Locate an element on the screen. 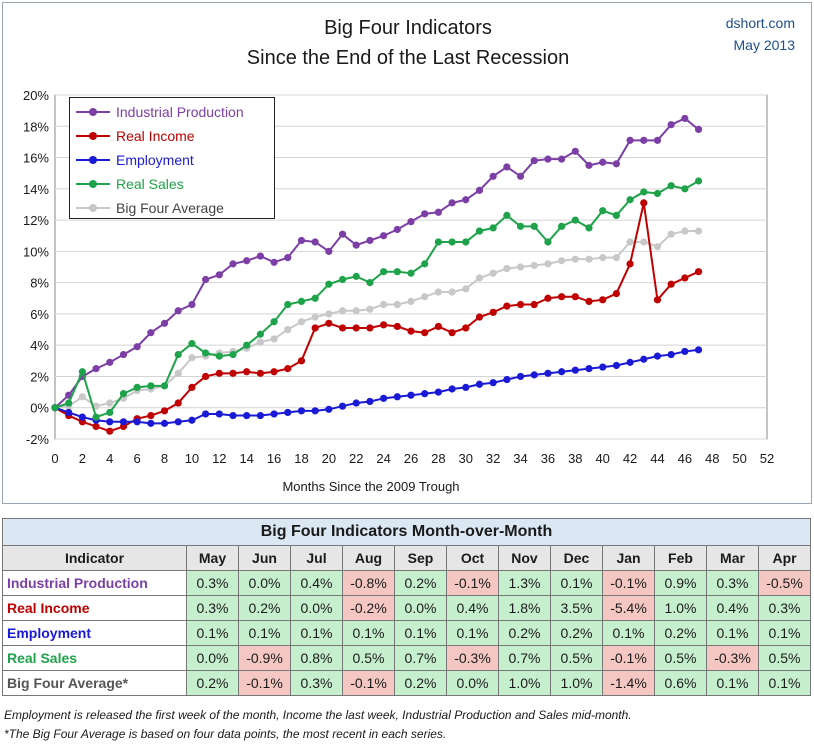 The height and width of the screenshot is (746, 814). table-cell: 0.0% is located at coordinates (316, 608).